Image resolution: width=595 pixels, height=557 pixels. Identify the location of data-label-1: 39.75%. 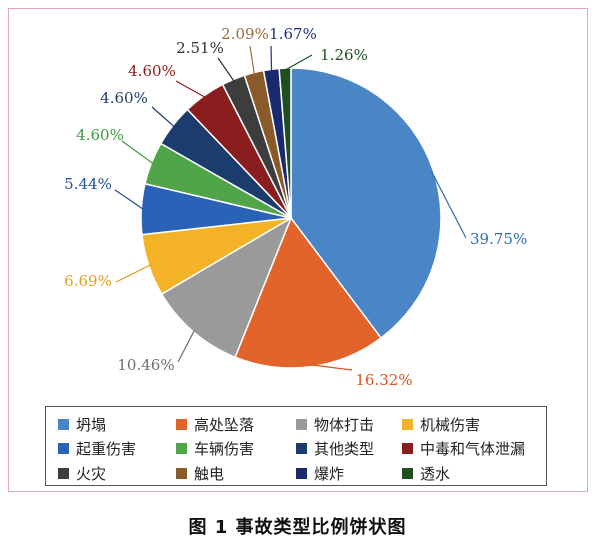
(498, 239).